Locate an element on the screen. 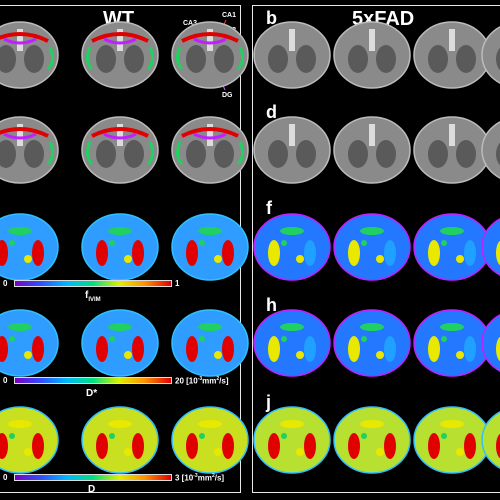 The width and height of the screenshot is (500, 500). colorbar-d-bar is located at coordinates (93, 477).